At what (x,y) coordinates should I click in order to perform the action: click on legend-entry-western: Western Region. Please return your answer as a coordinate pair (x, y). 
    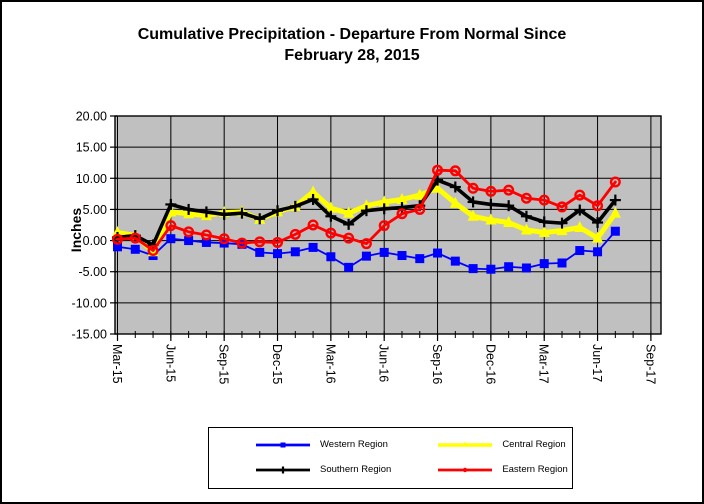
    Looking at the image, I should click on (300, 445).